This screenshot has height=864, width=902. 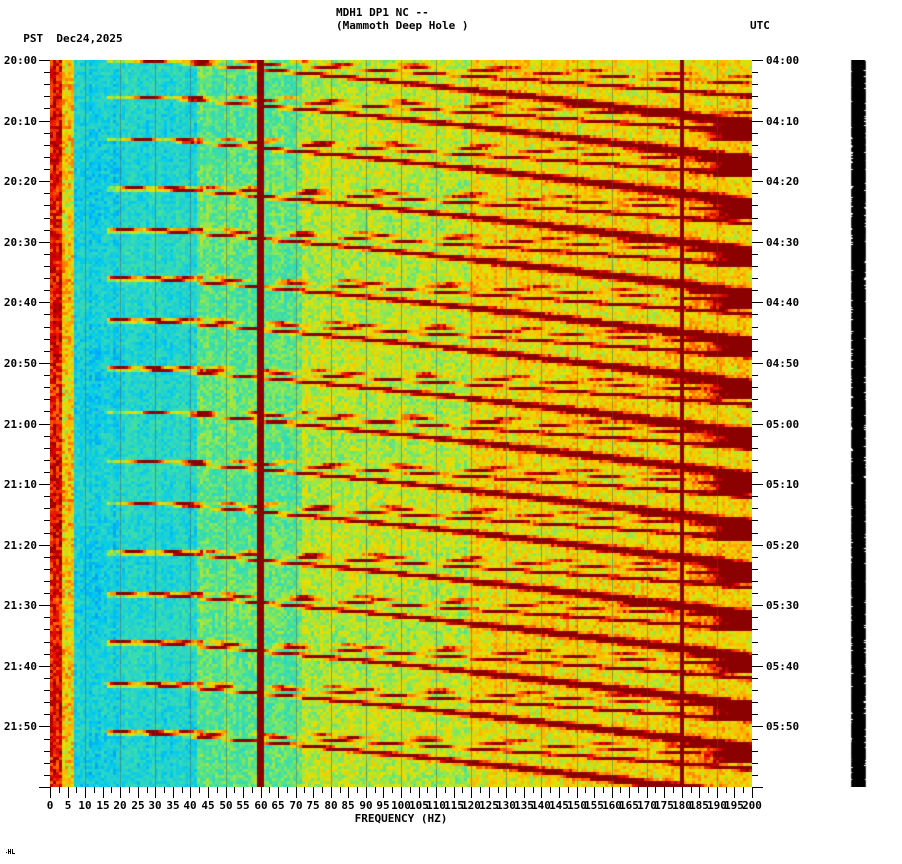 I want to click on time-label-utc: 04:40, so click(x=783, y=302).